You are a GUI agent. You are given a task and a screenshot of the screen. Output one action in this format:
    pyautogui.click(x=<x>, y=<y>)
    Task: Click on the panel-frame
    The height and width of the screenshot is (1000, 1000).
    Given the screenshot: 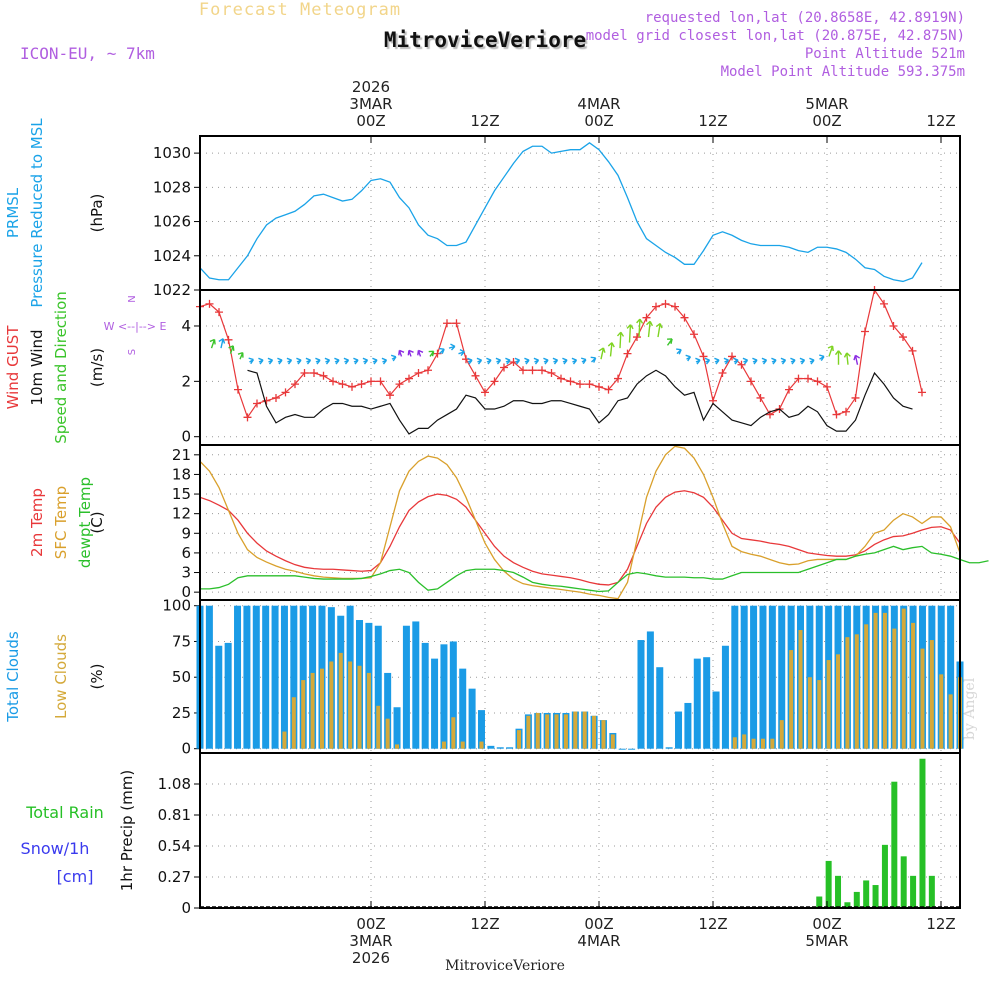 What is the action you would take?
    pyautogui.click(x=580, y=830)
    